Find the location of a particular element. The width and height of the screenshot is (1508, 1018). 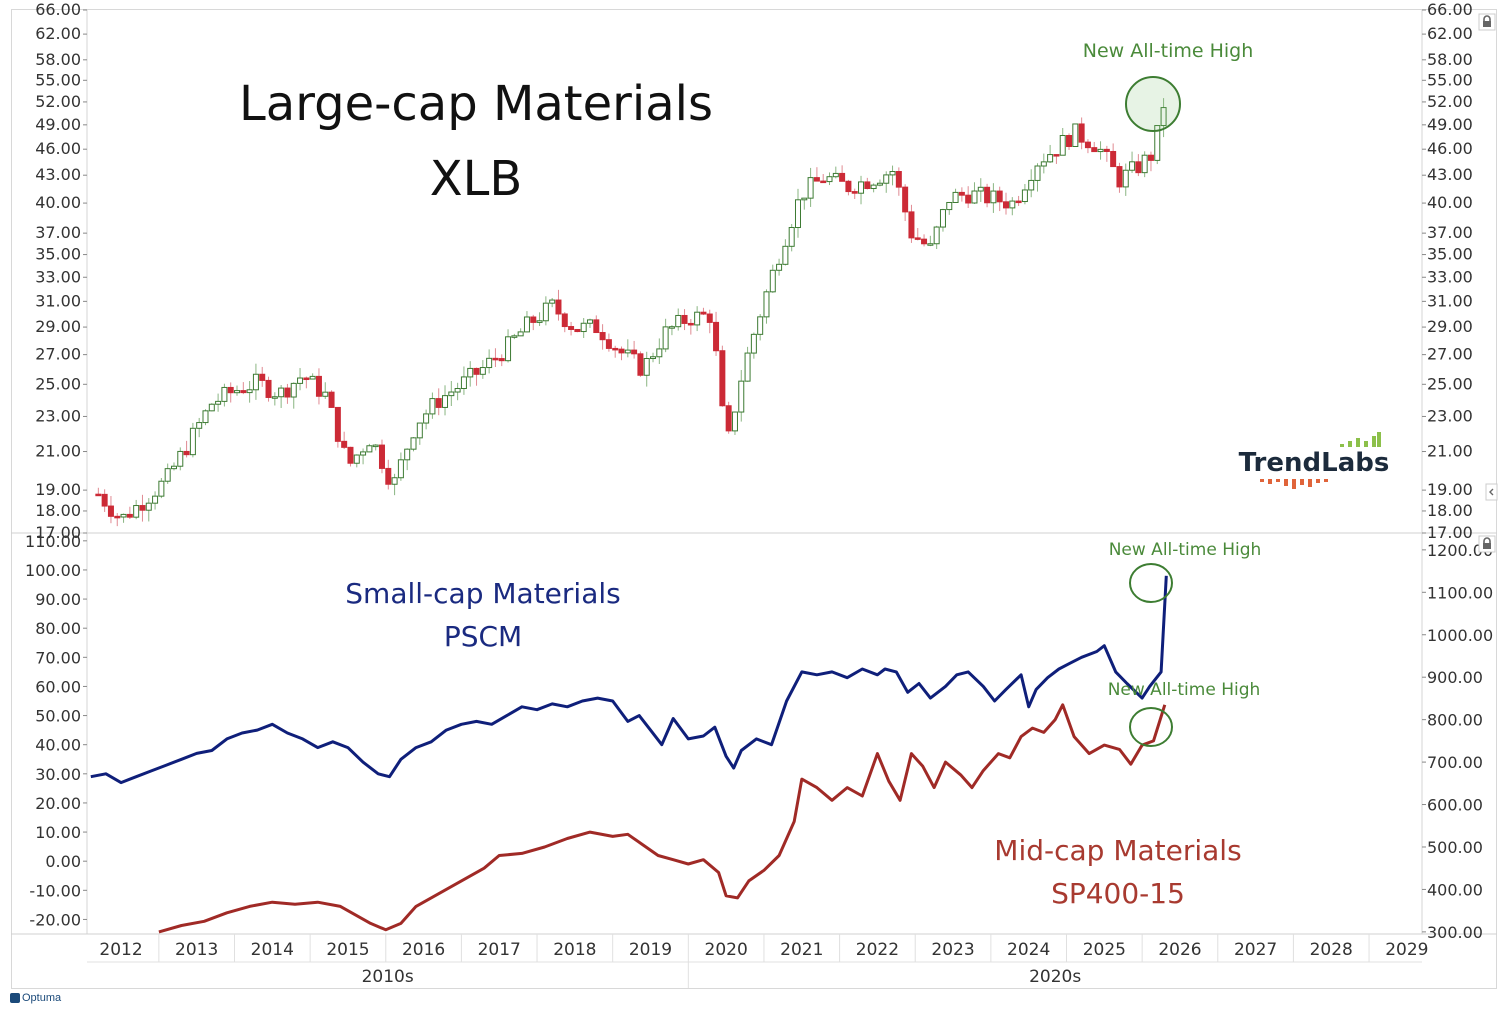

y-tick-label: 300.00 is located at coordinates (1455, 932).